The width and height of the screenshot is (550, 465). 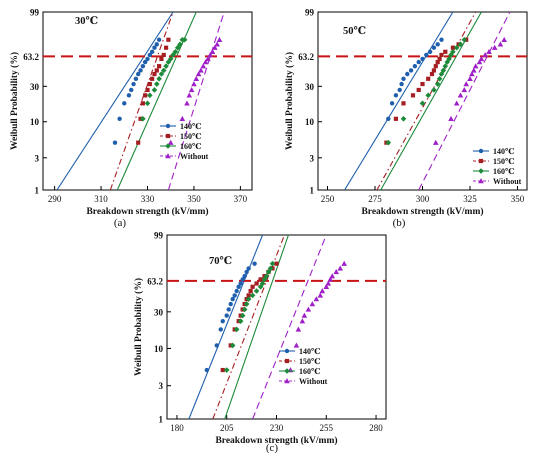 I want to click on legend-marker-diamond, so click(x=481, y=171).